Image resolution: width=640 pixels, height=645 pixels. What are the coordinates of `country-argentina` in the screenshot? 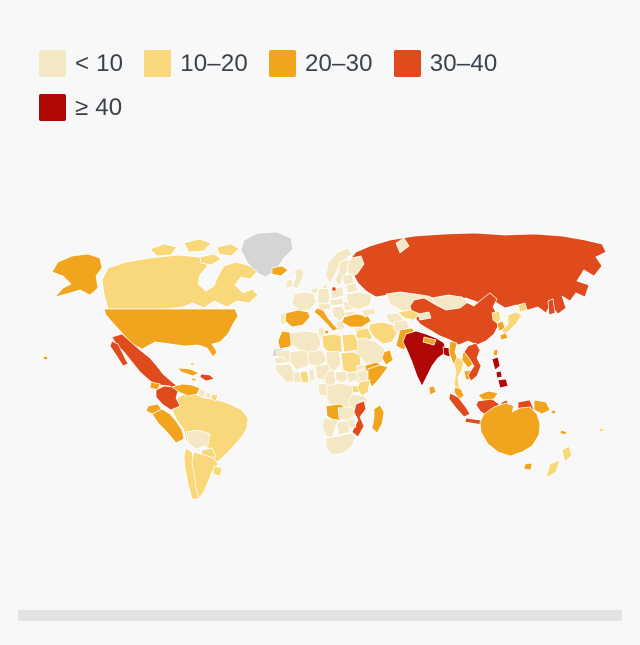 It's located at (205, 475).